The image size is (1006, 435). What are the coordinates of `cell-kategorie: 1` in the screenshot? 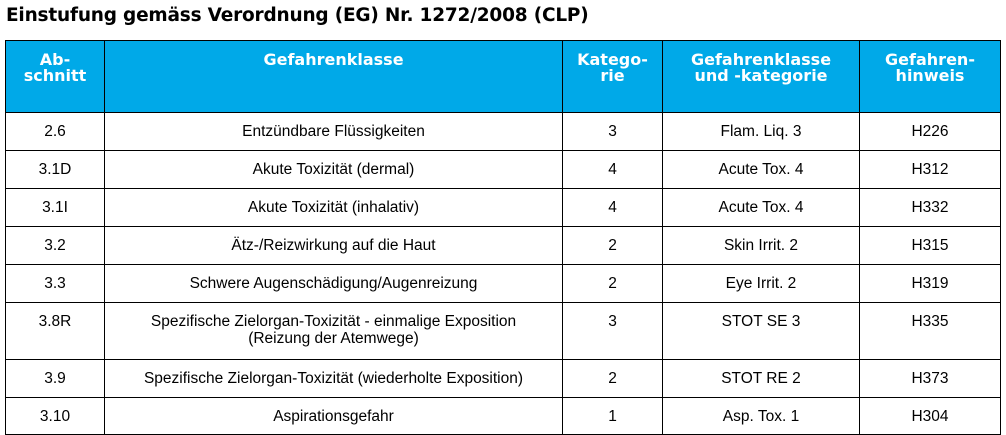 It's located at (612, 416).